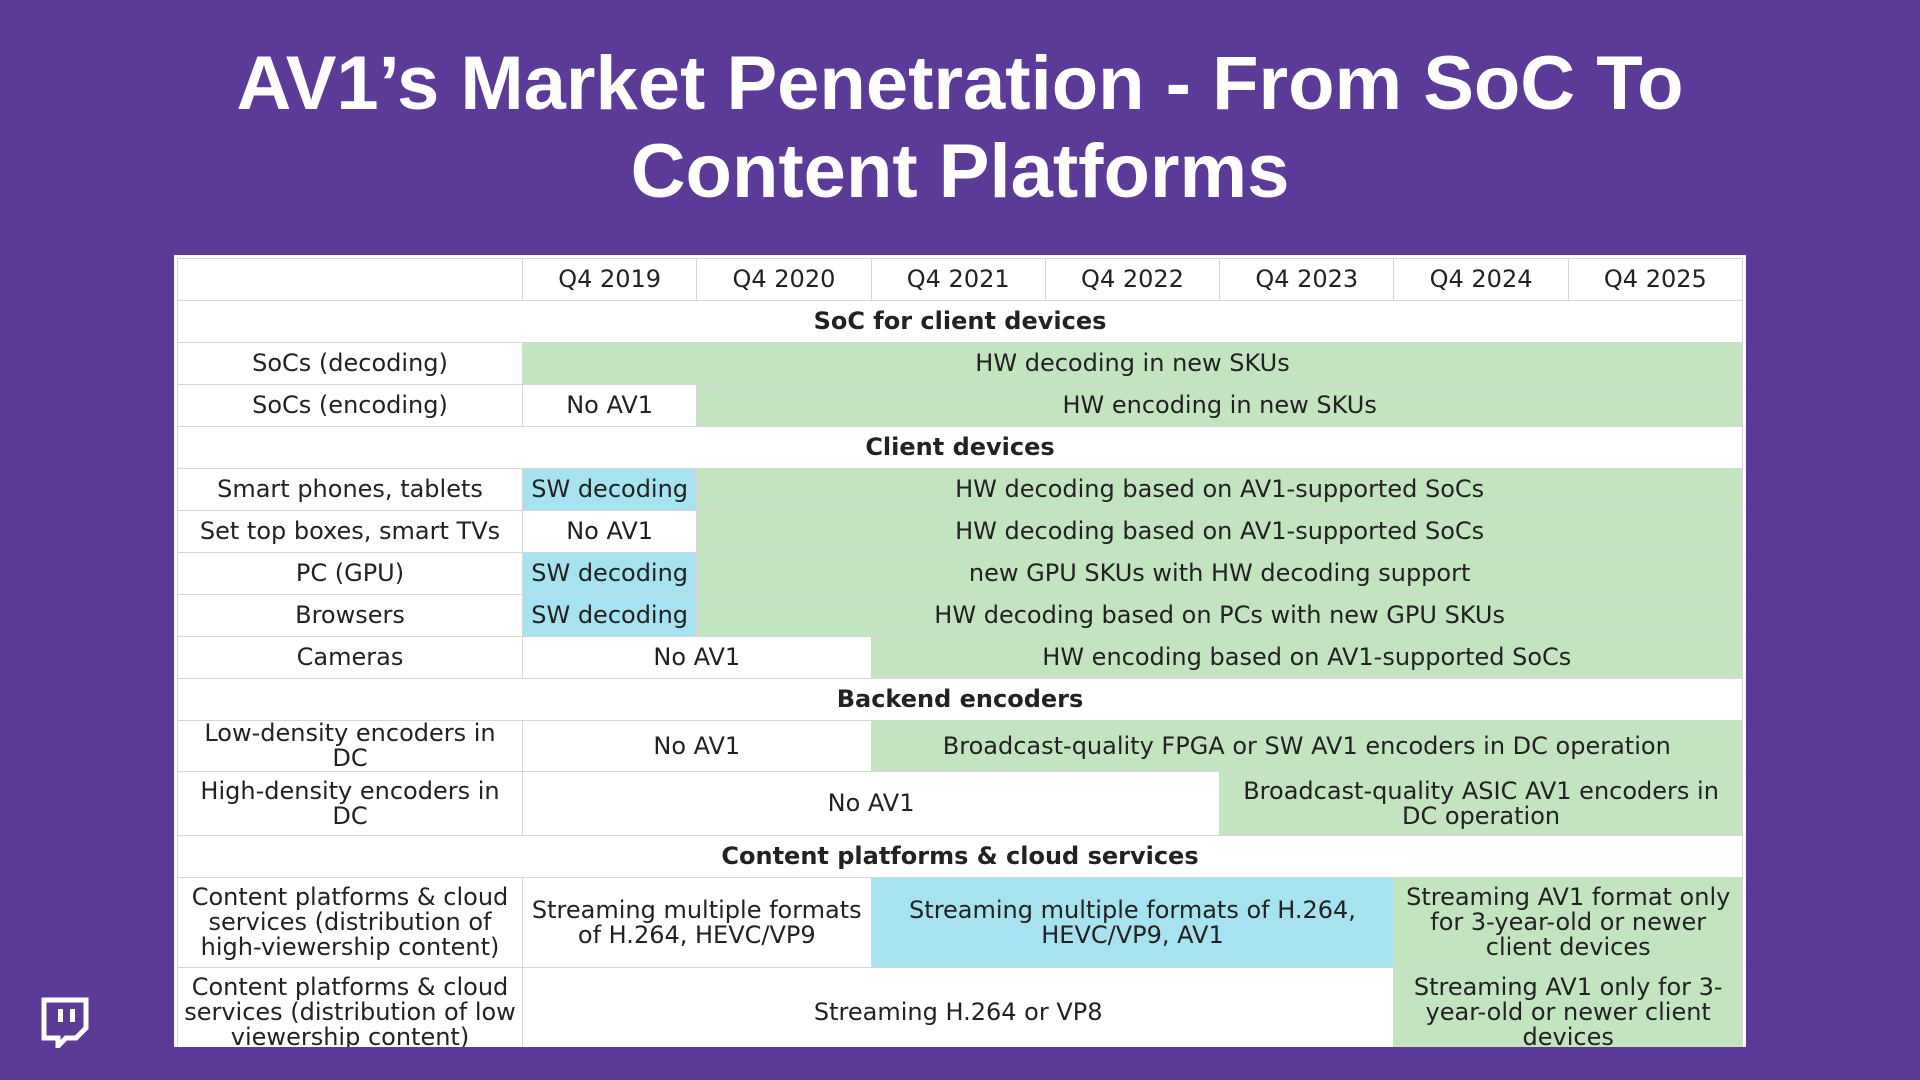 The width and height of the screenshot is (1920, 1080). Describe the element at coordinates (350, 279) in the screenshot. I see `header-corner` at that location.